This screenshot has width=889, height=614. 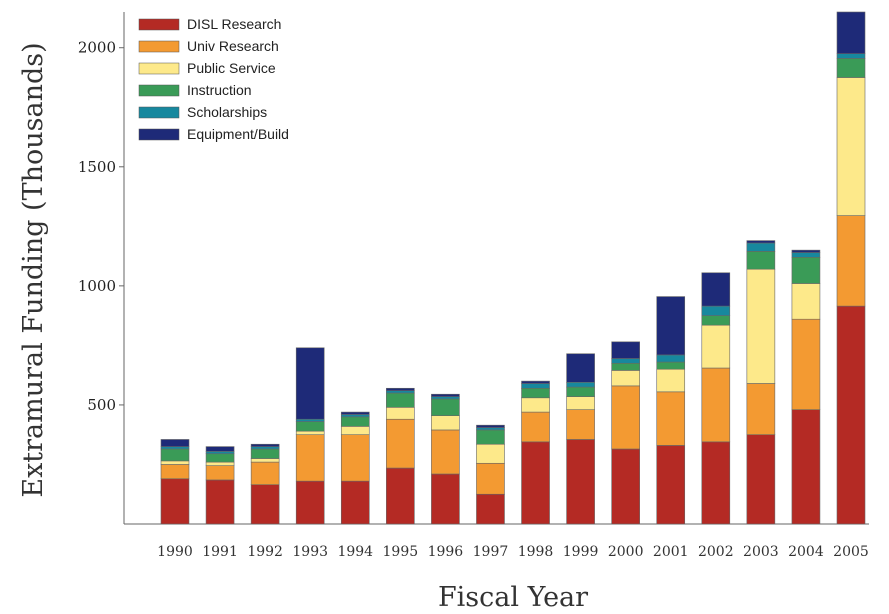 I want to click on bar-segment-1990-instruction, so click(x=175, y=455).